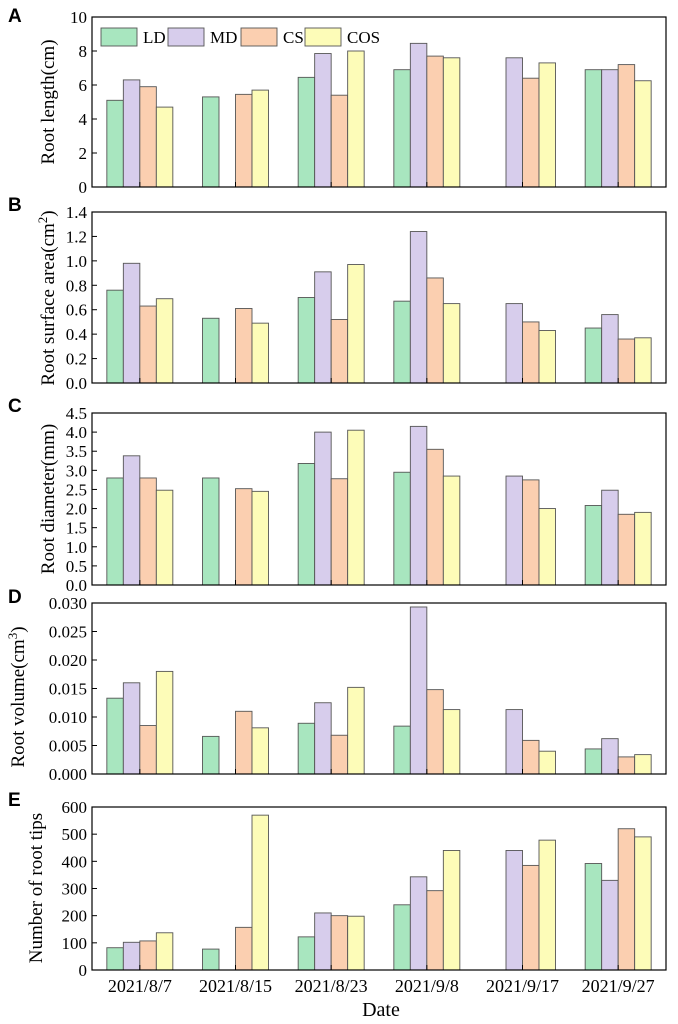 Image resolution: width=678 pixels, height=1024 pixels. Describe the element at coordinates (379, 888) in the screenshot. I see `plot-frame-e` at that location.